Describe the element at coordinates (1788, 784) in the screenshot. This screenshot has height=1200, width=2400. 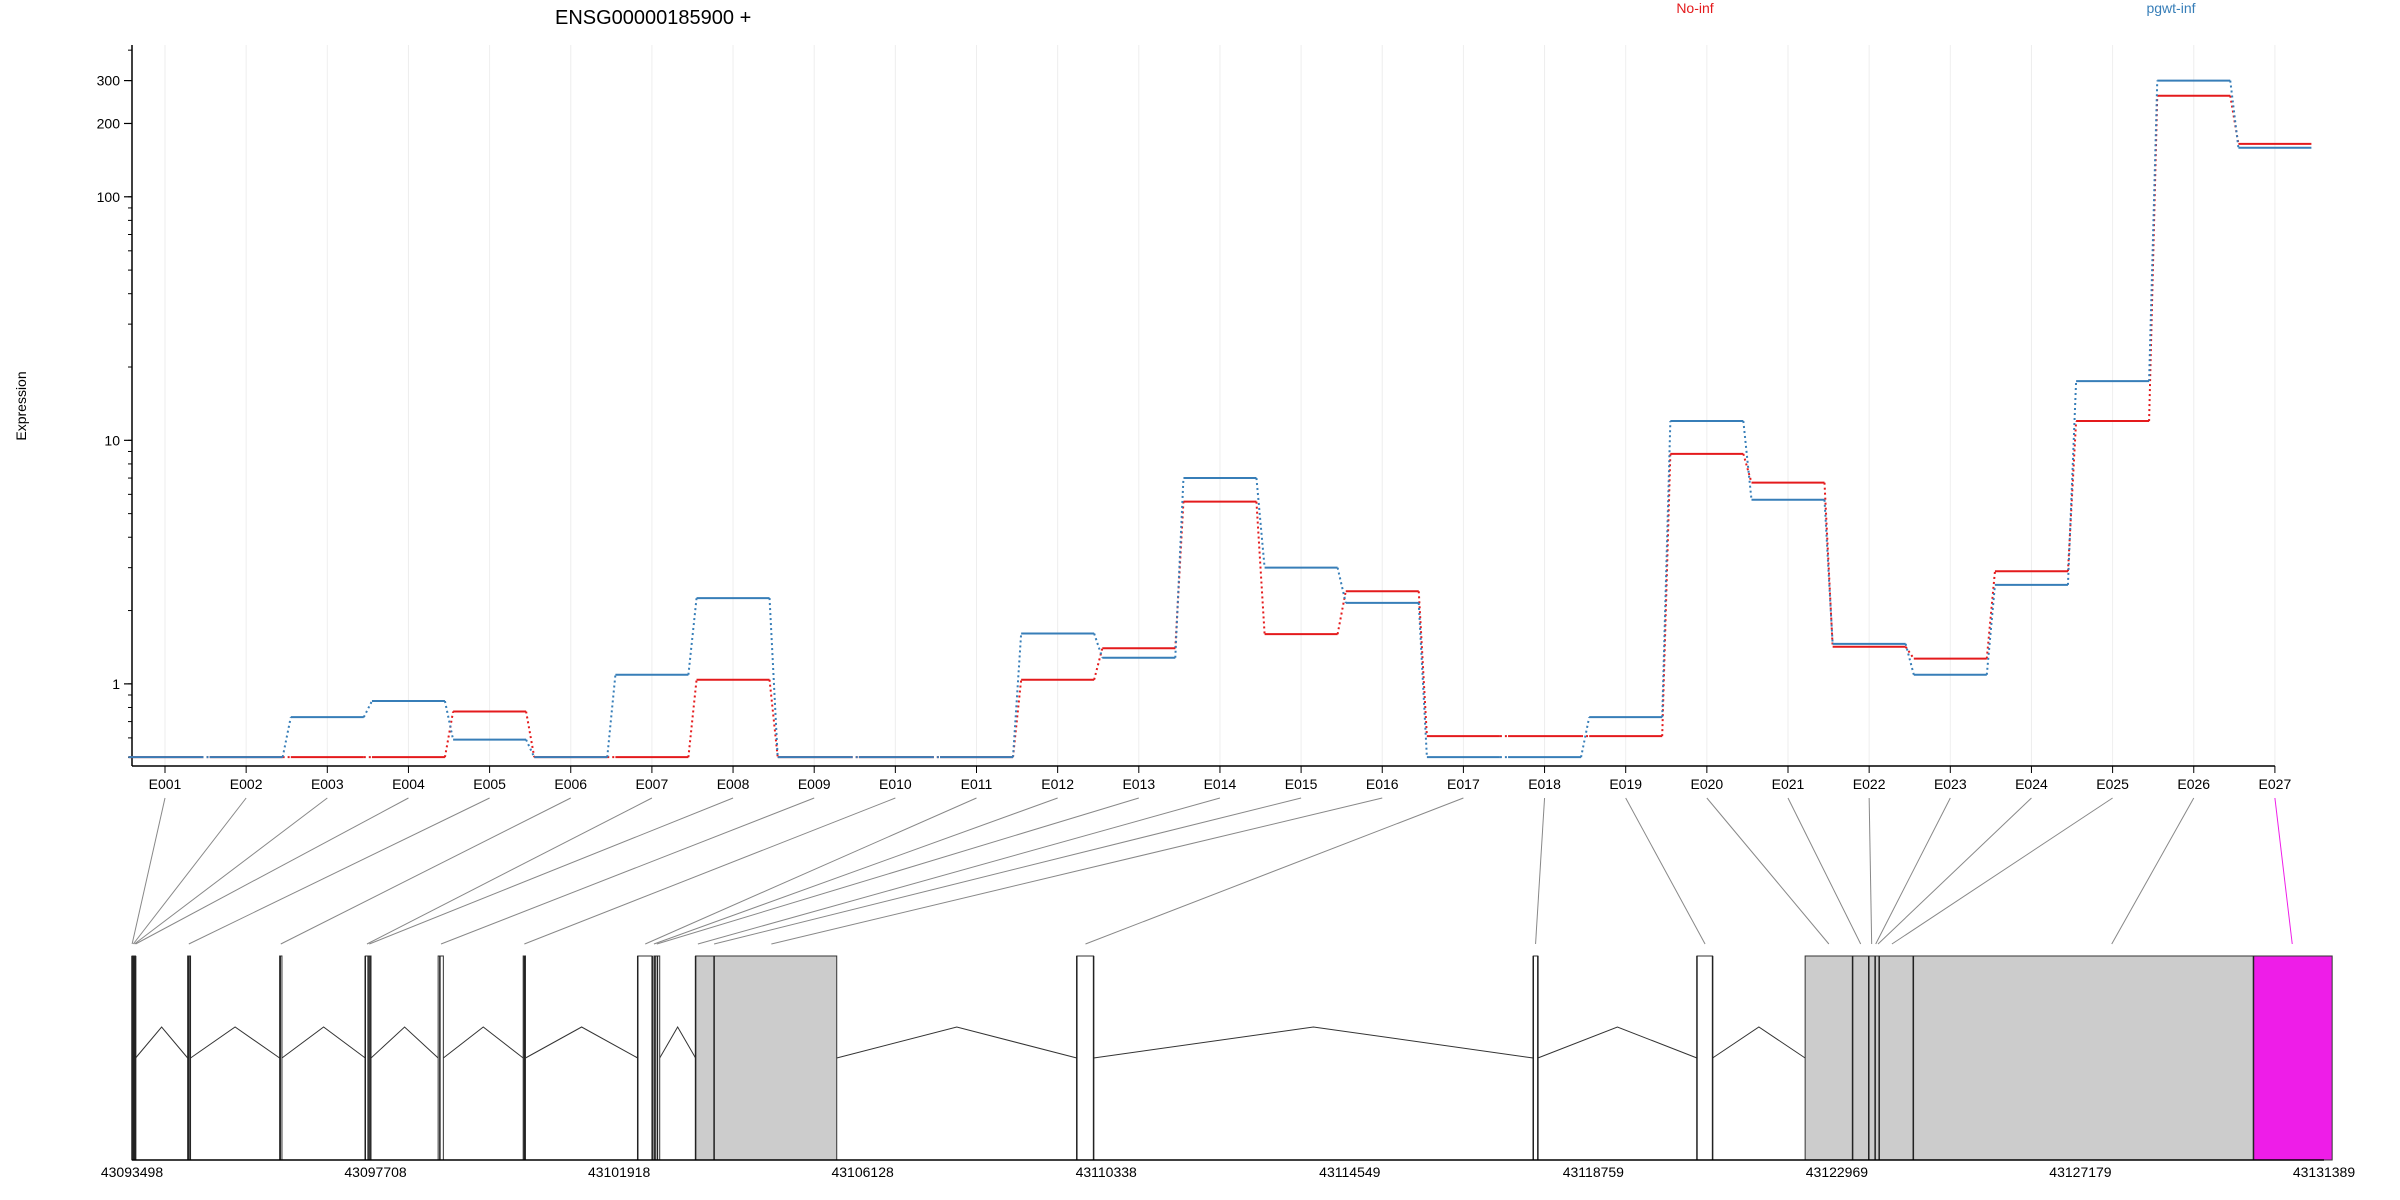
I see `x-tick-label: E021` at that location.